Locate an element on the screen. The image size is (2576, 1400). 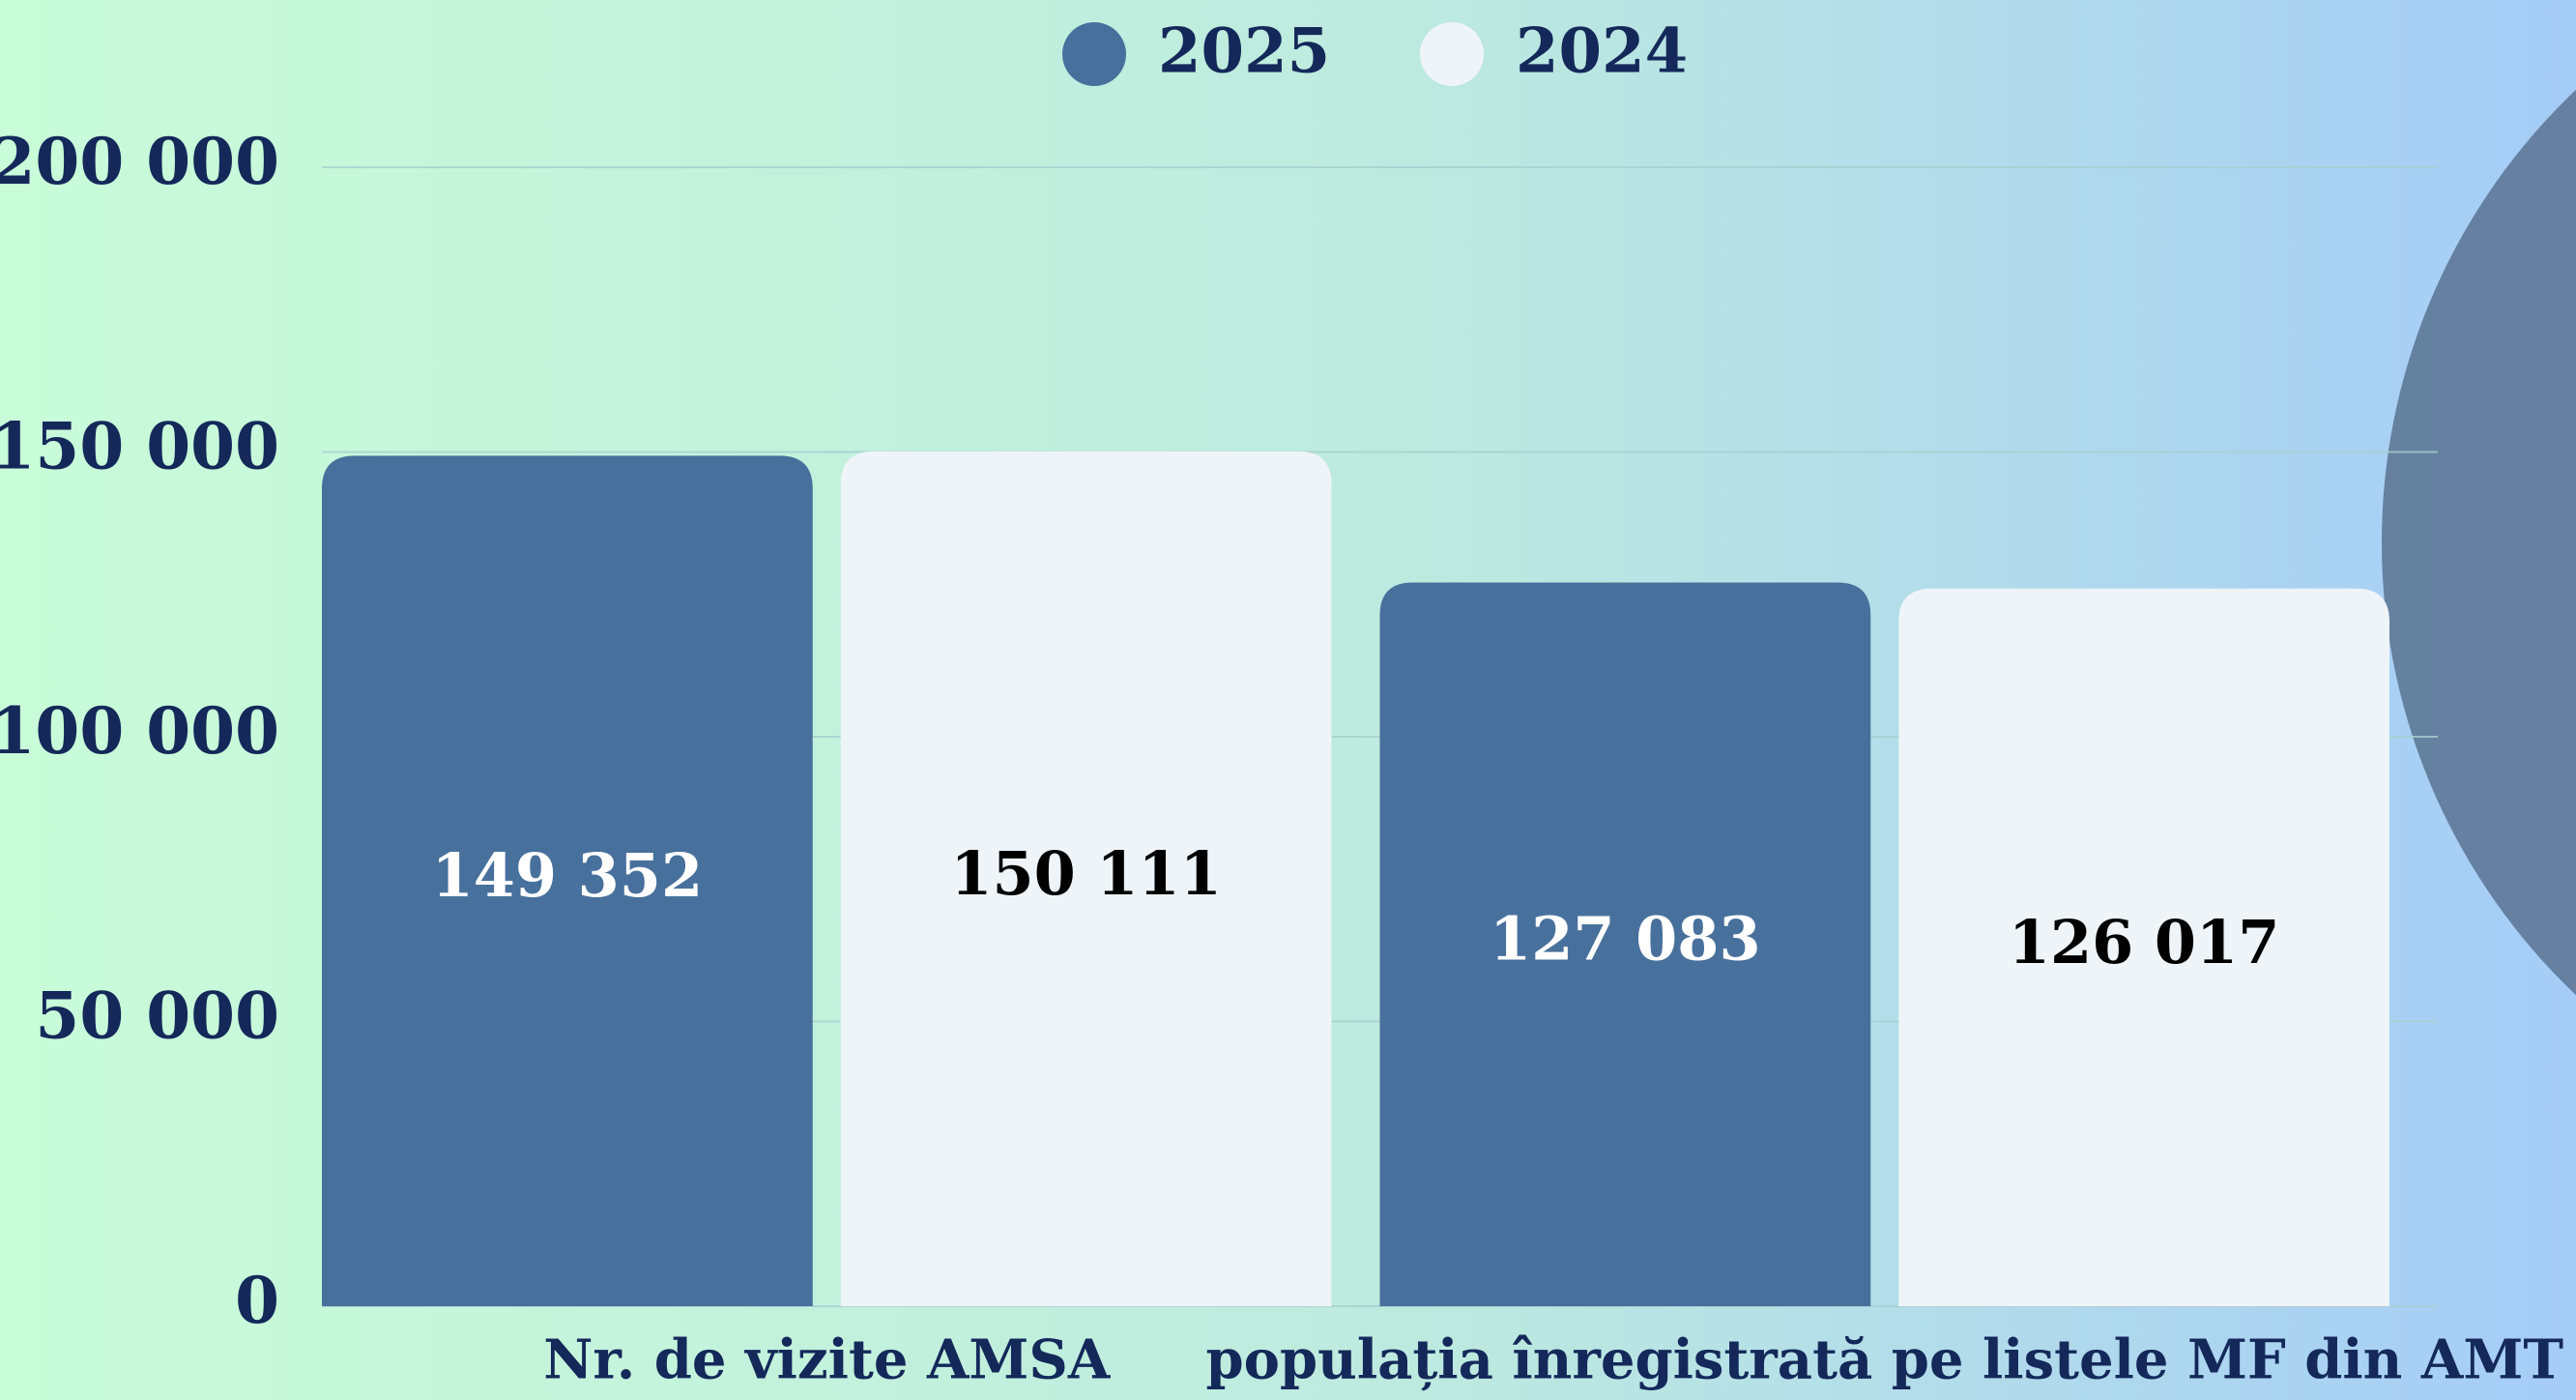
y-tick-label: 100 000 is located at coordinates (139, 731).